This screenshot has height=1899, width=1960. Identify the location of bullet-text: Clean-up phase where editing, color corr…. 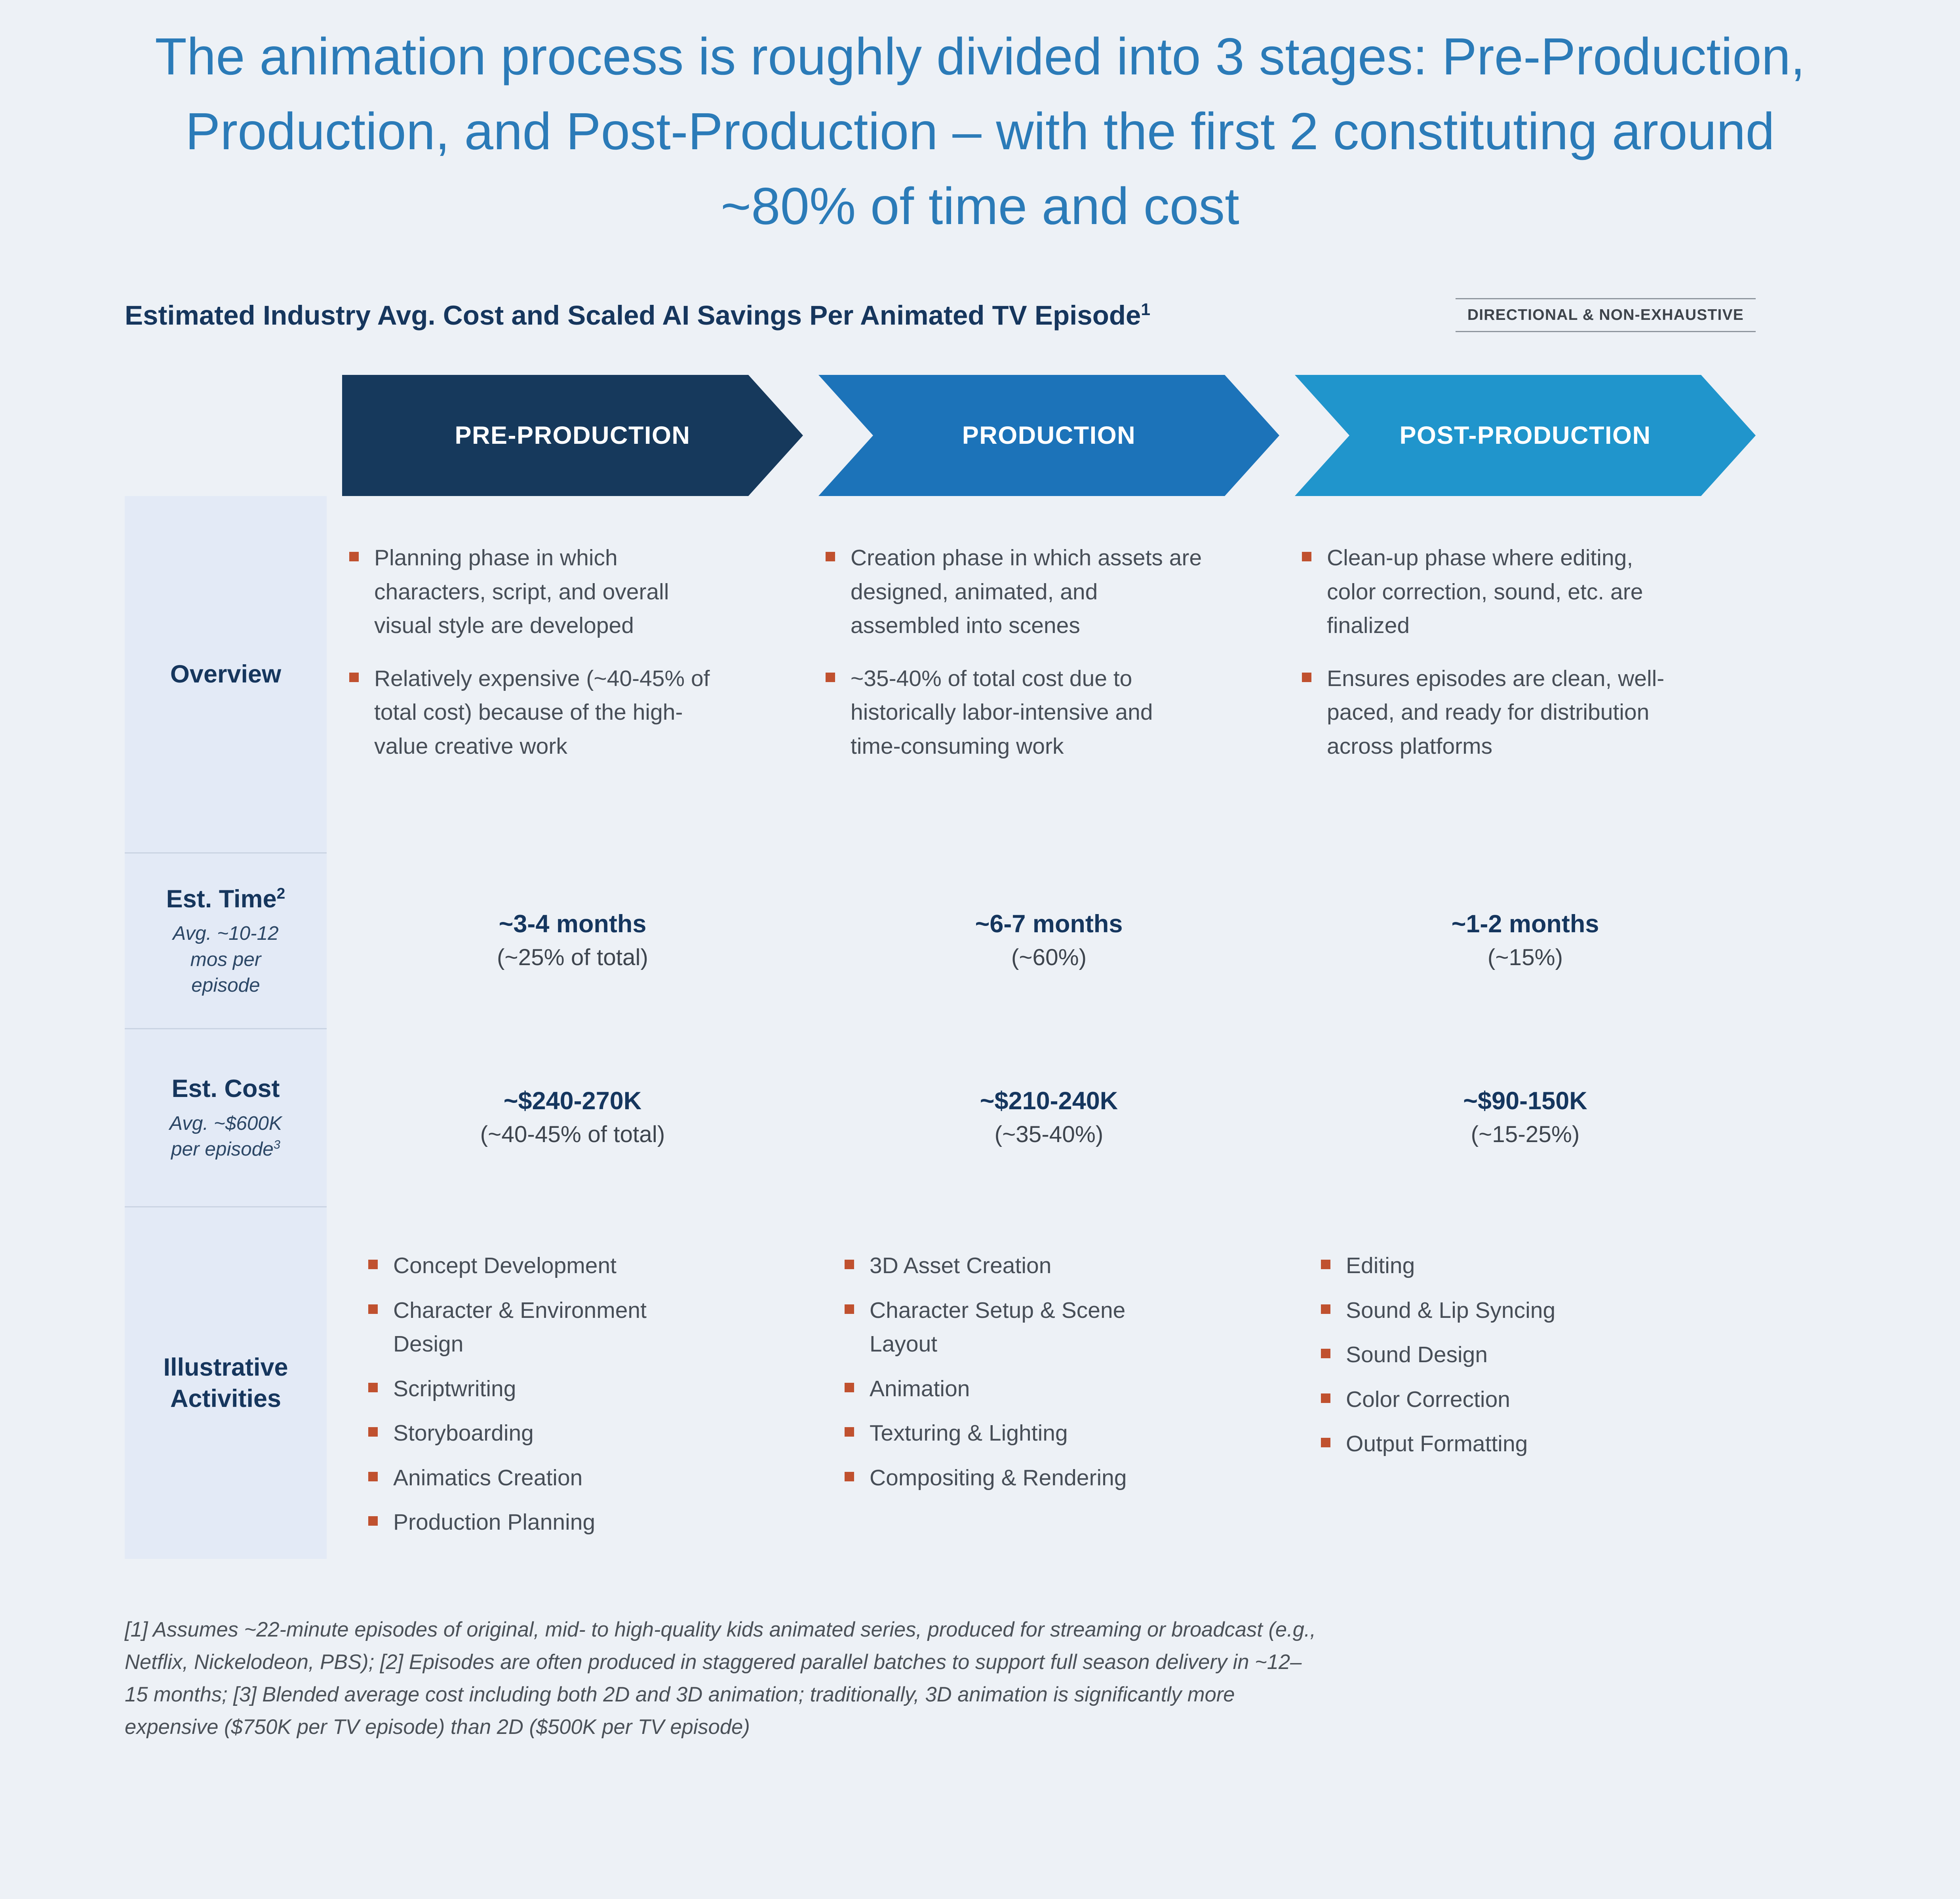
(1485, 591).